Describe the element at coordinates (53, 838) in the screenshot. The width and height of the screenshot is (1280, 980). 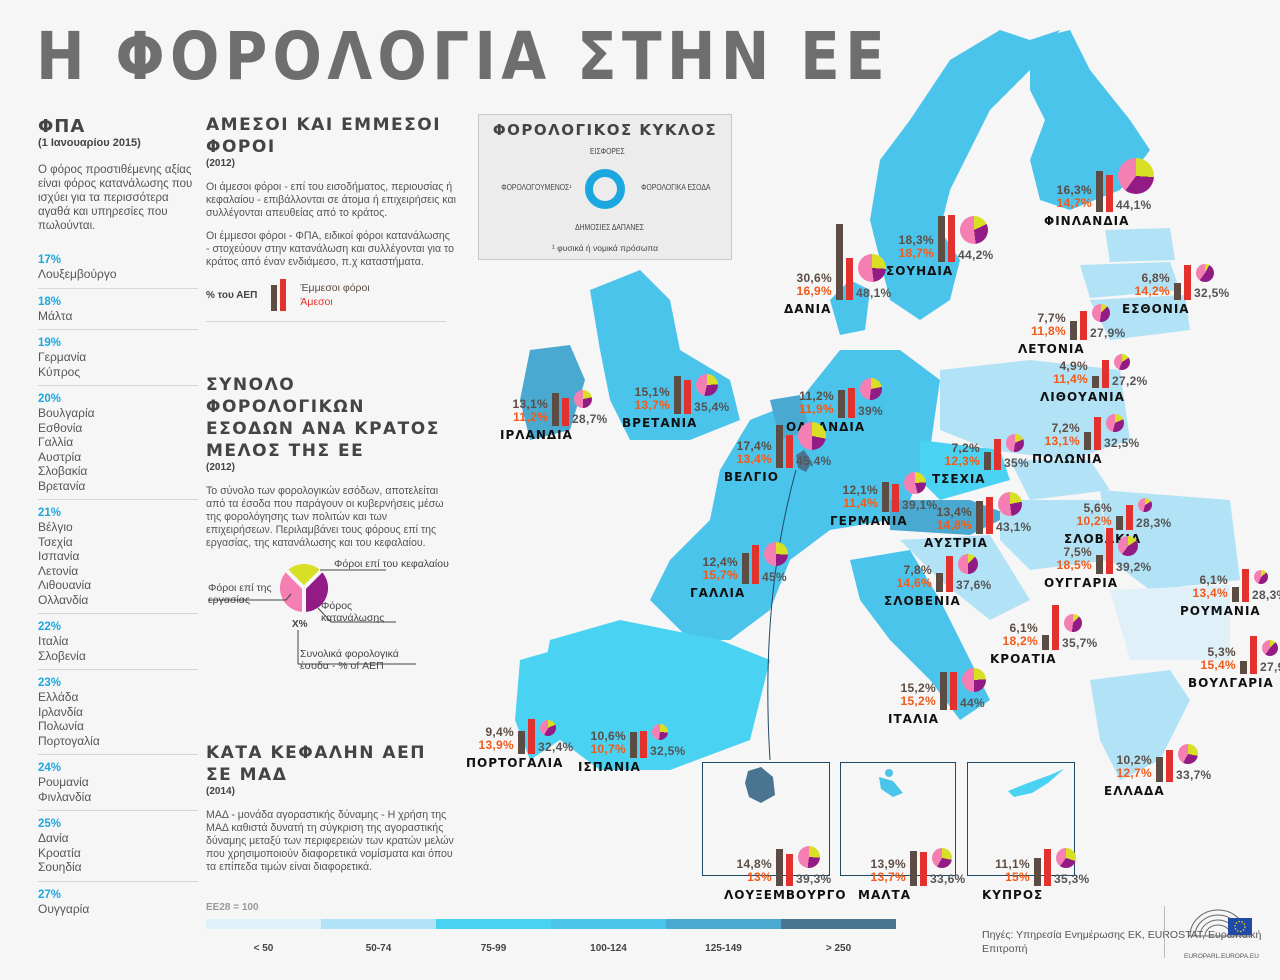
I see `vat-country: Δανία` at that location.